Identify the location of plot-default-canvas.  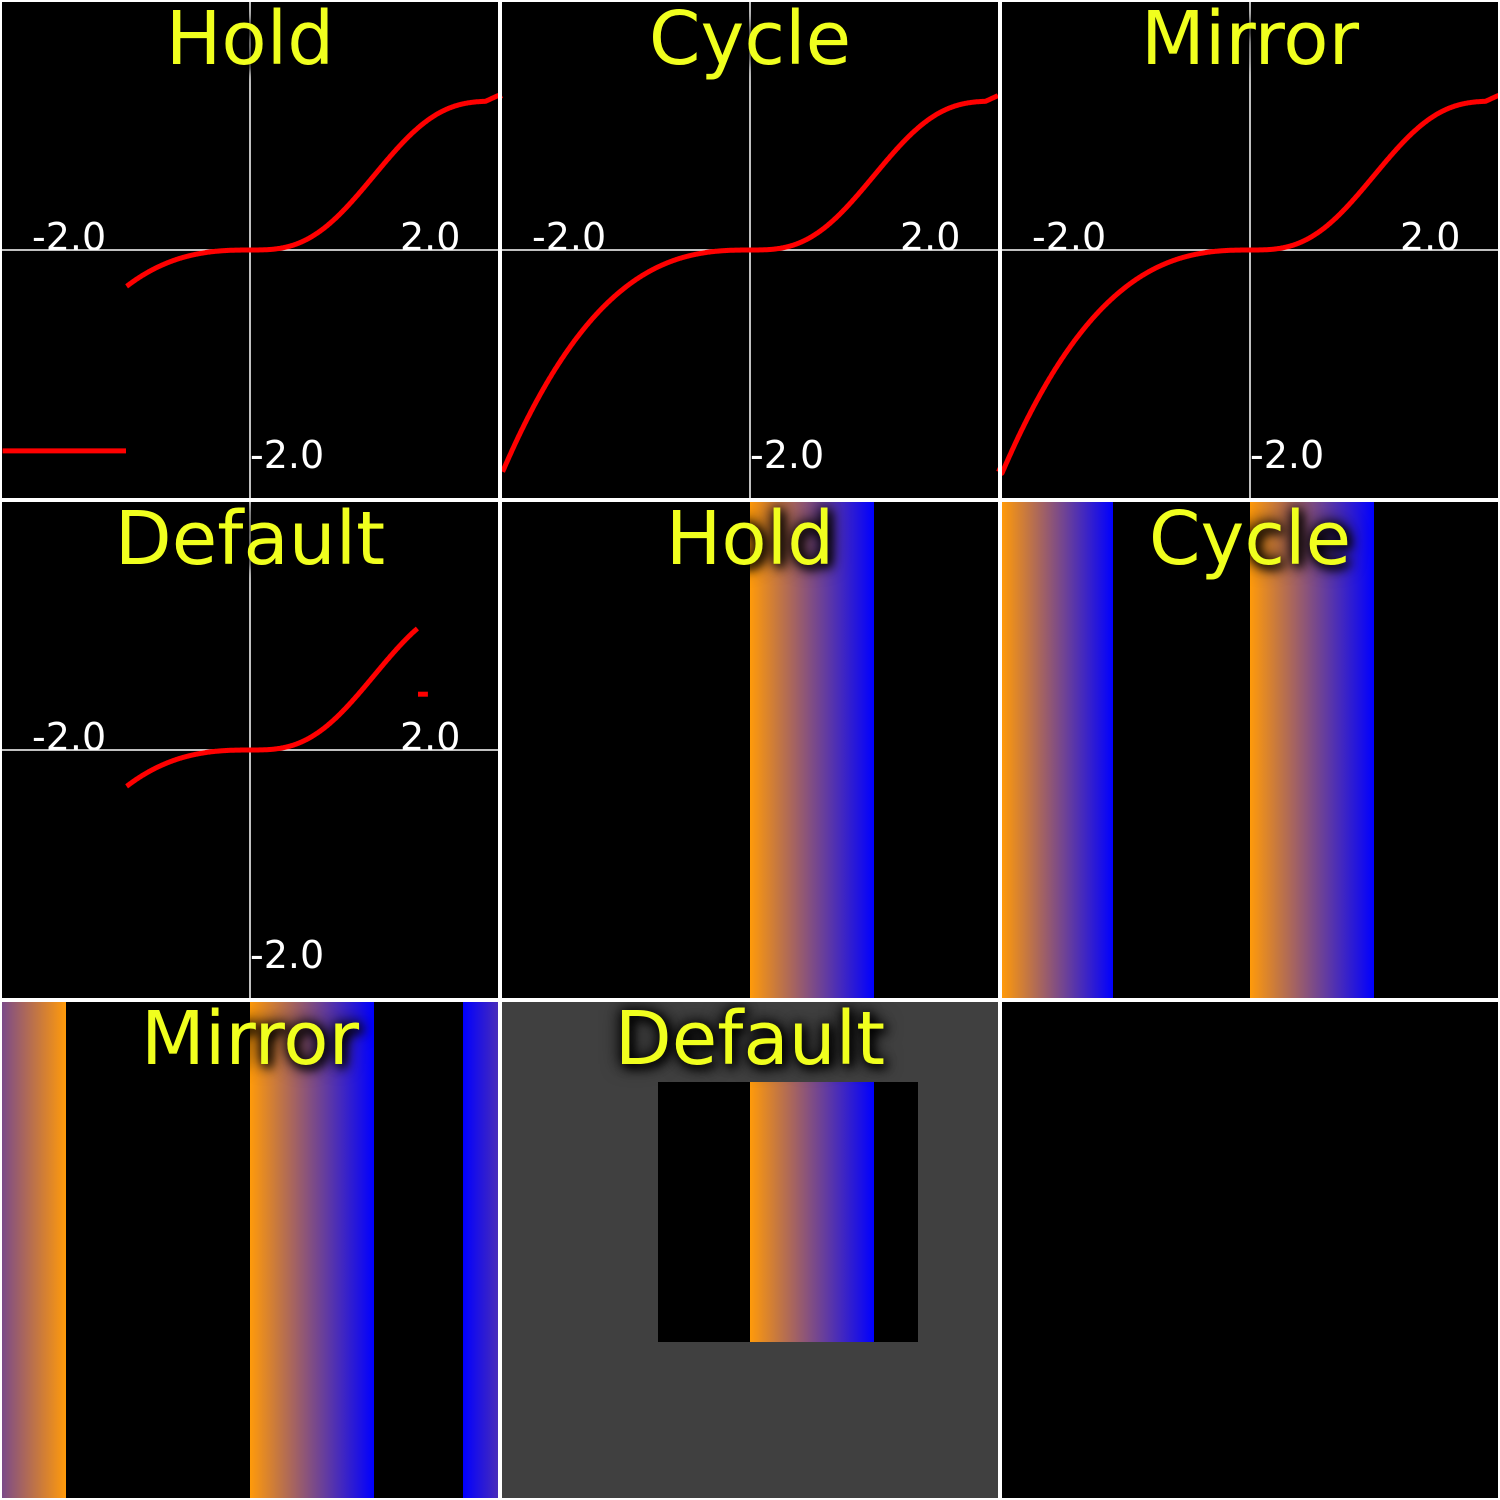
(250, 750).